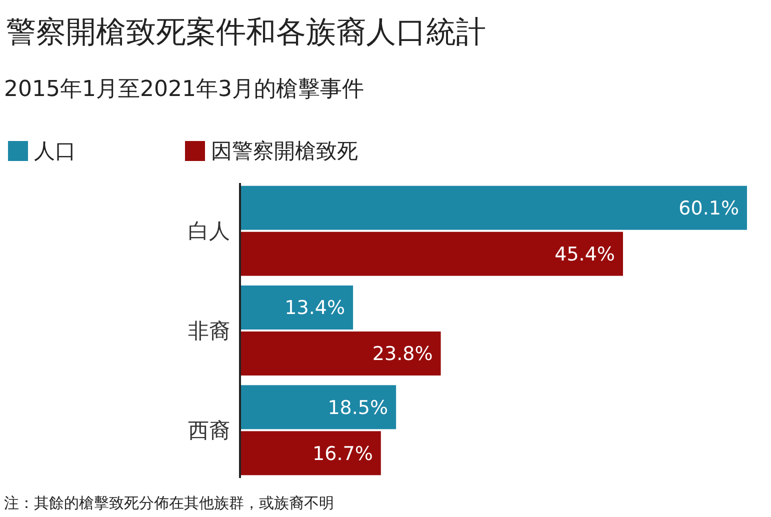  Describe the element at coordinates (402, 354) in the screenshot. I see `data-label: 23.8%` at that location.